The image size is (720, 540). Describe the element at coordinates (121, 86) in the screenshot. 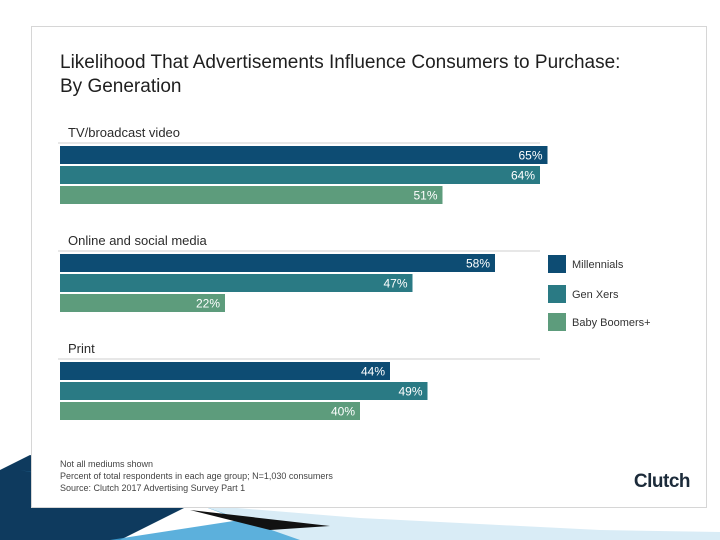

I see `chart-title-line2: By Generation` at that location.